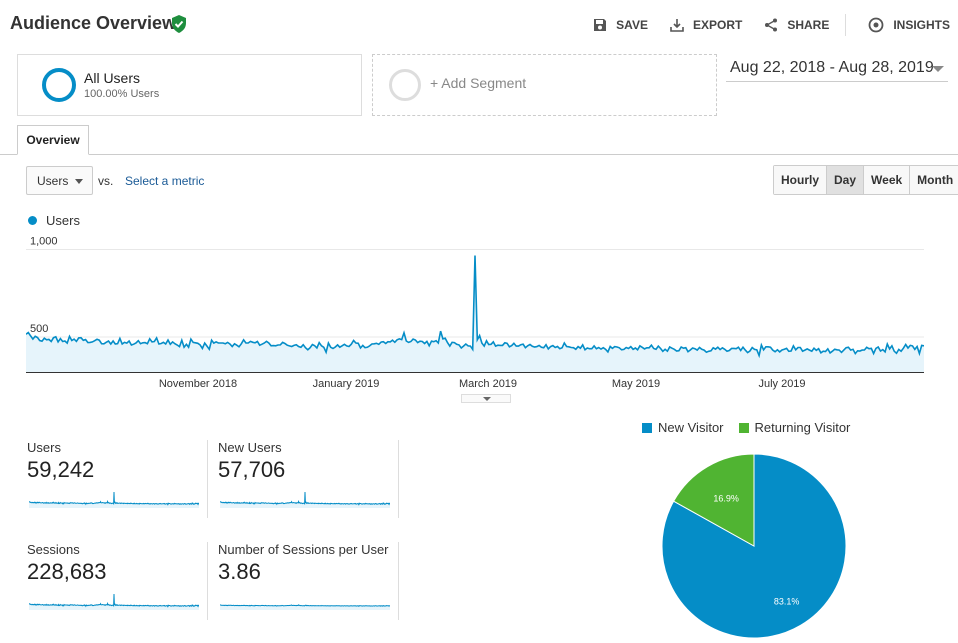 The width and height of the screenshot is (958, 643). I want to click on scorecard-new-users: New Users 57,706, so click(308, 479).